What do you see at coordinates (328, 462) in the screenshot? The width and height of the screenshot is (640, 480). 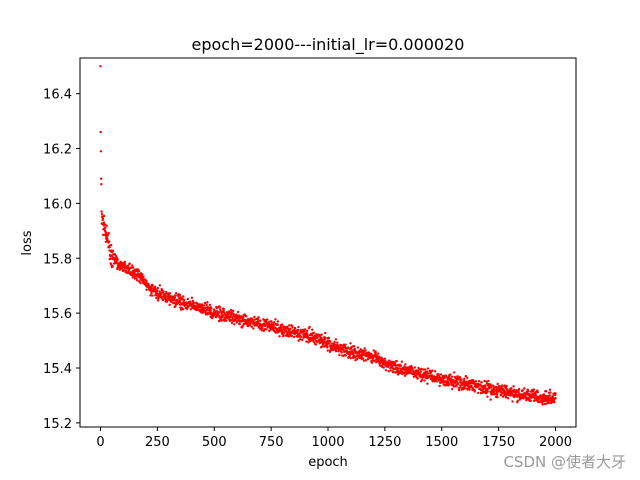 I see `x-axis-label: epoch` at bounding box center [328, 462].